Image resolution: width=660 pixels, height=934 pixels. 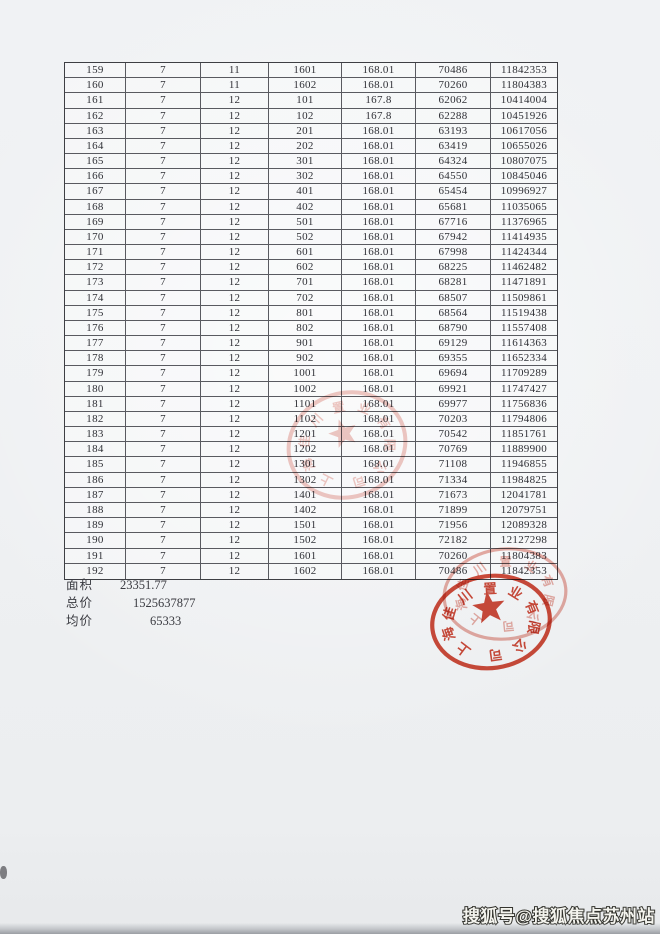 I want to click on cell: 70769, so click(x=453, y=450).